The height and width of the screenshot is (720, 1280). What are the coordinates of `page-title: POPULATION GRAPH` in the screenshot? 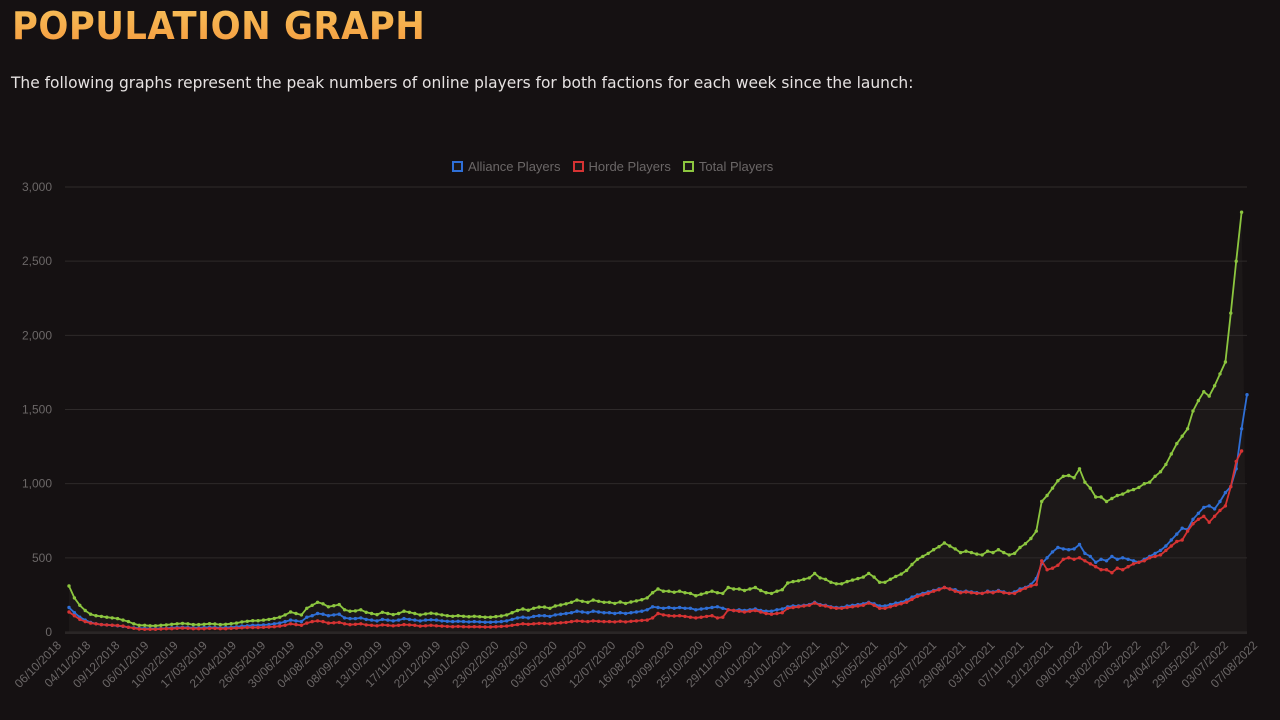 It's located at (219, 26).